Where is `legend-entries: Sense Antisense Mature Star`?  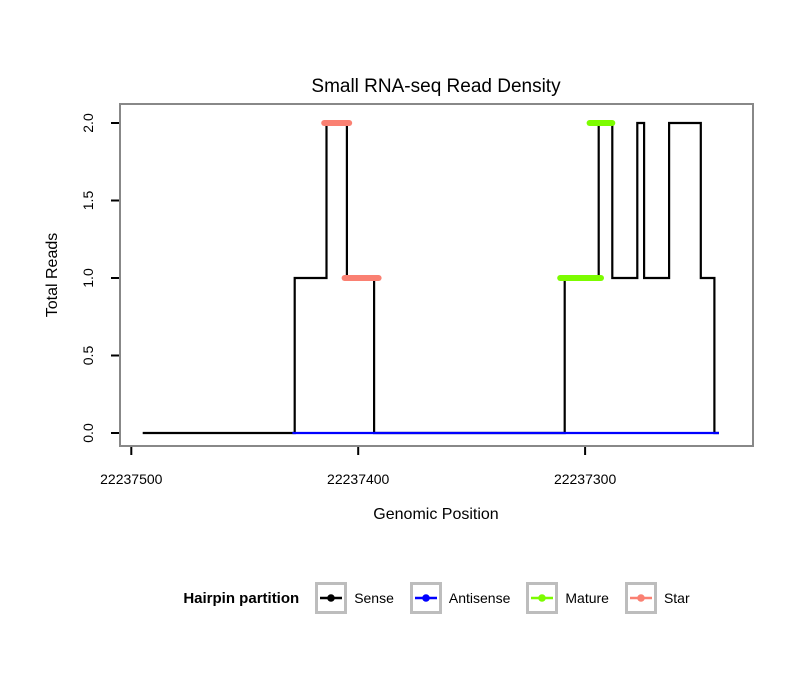
legend-entries: Sense Antisense Mature Star is located at coordinates (502, 598).